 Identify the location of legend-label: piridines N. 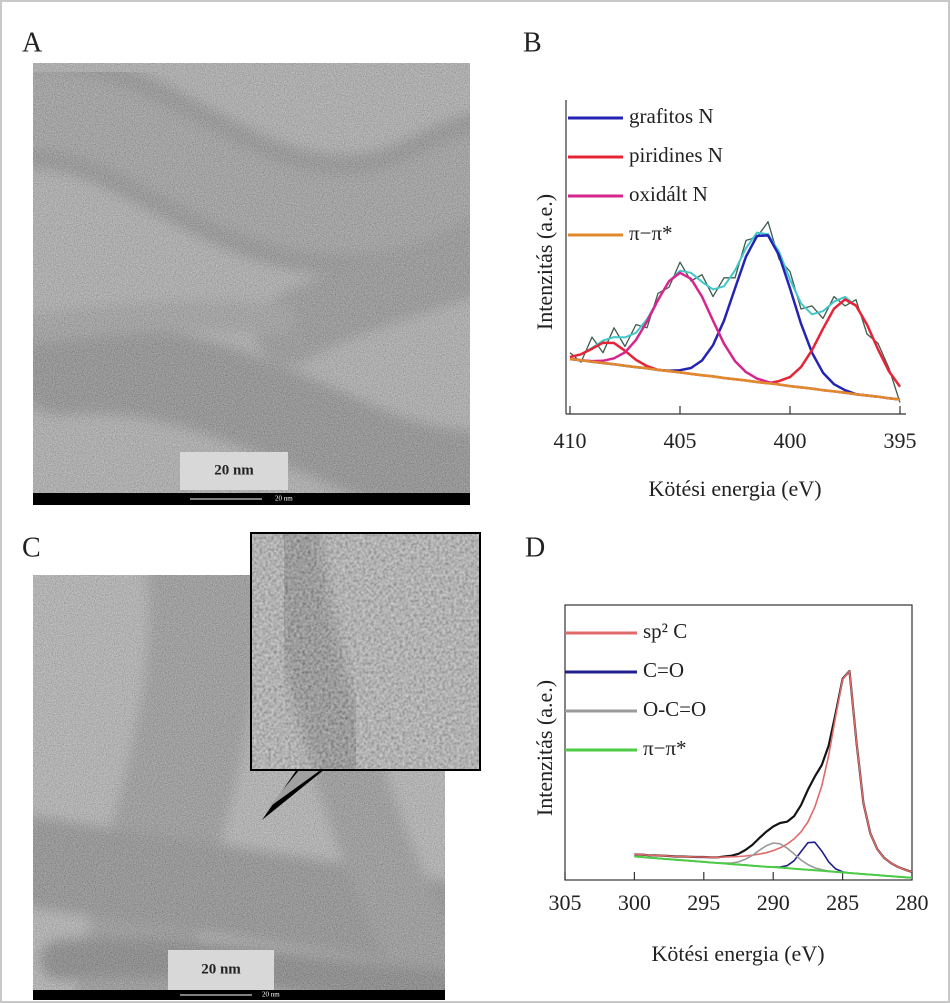
(676, 155).